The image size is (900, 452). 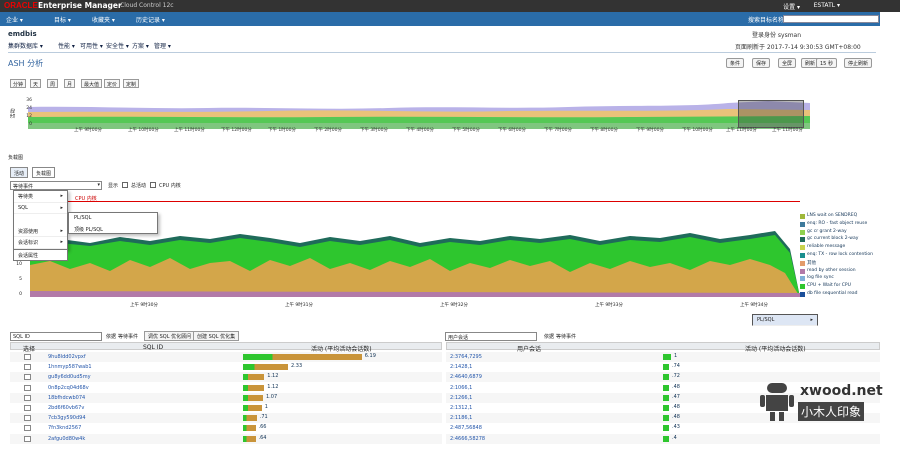 I want to click on fullscreen-button: 全屏, so click(x=787, y=63).